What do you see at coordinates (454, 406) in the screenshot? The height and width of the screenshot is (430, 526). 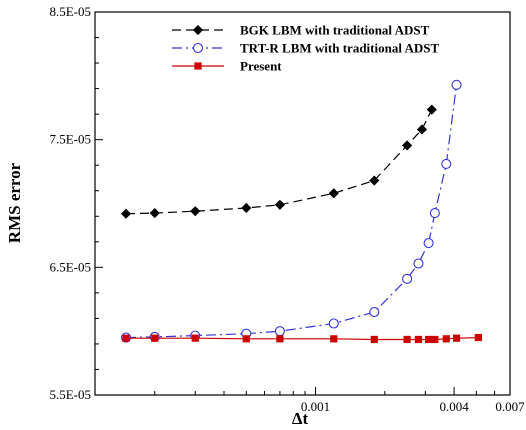 I see `x-tick-label: 0.004` at bounding box center [454, 406].